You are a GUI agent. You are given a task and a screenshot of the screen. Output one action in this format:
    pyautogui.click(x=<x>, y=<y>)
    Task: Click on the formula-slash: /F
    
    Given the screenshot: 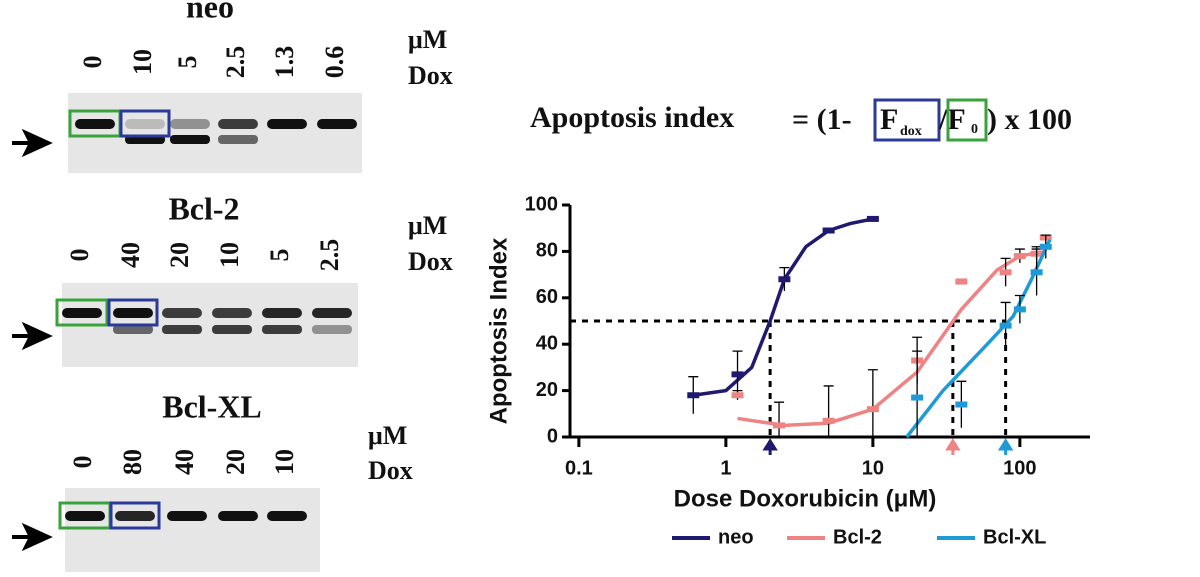 What is the action you would take?
    pyautogui.click(x=952, y=119)
    